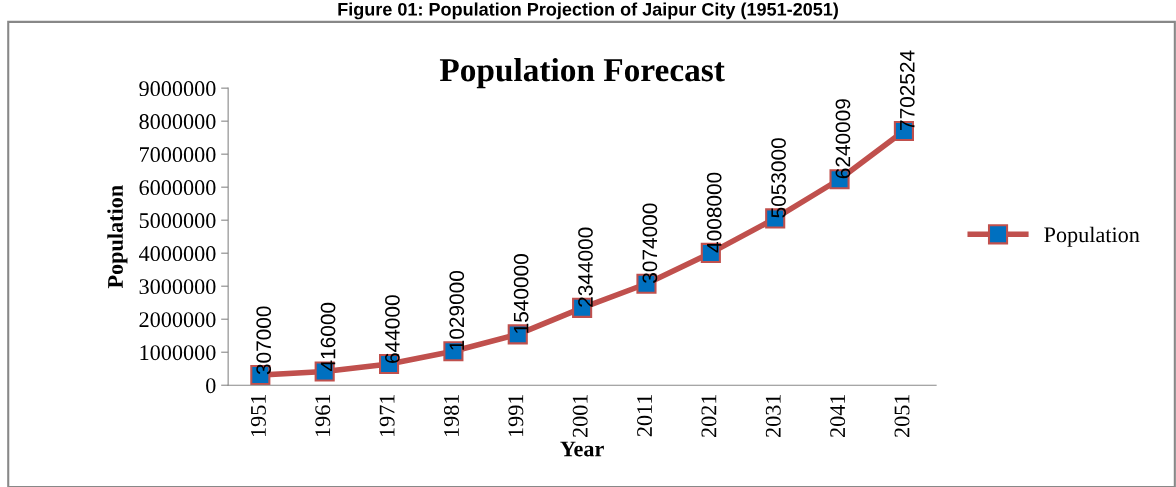 Image resolution: width=1176 pixels, height=487 pixels. What do you see at coordinates (323, 415) in the screenshot?
I see `x-tick-label: 1961` at bounding box center [323, 415].